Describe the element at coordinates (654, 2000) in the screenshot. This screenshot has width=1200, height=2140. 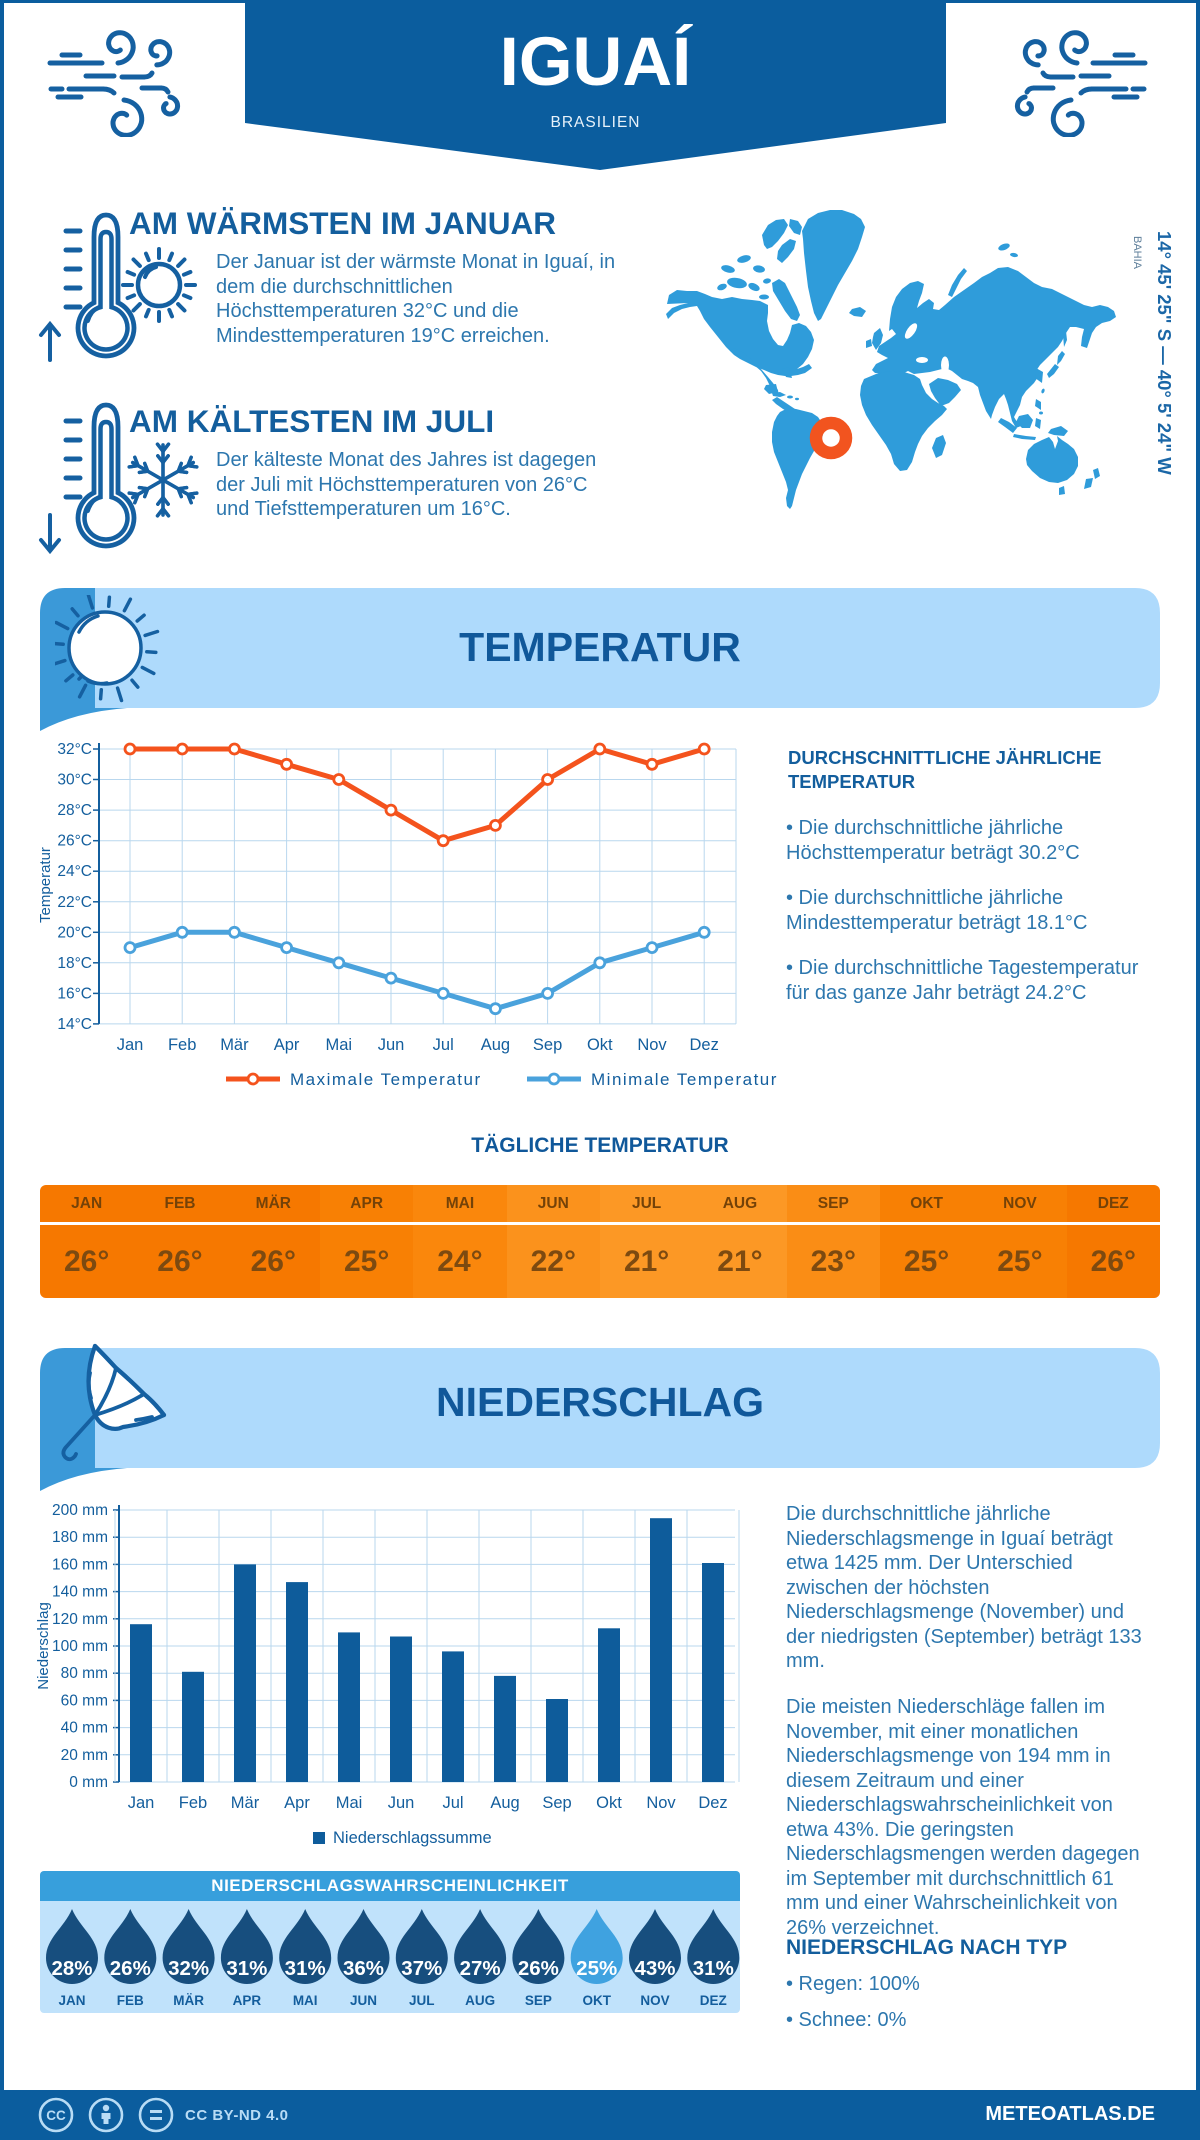
I see `svg-text: NOV` at that location.